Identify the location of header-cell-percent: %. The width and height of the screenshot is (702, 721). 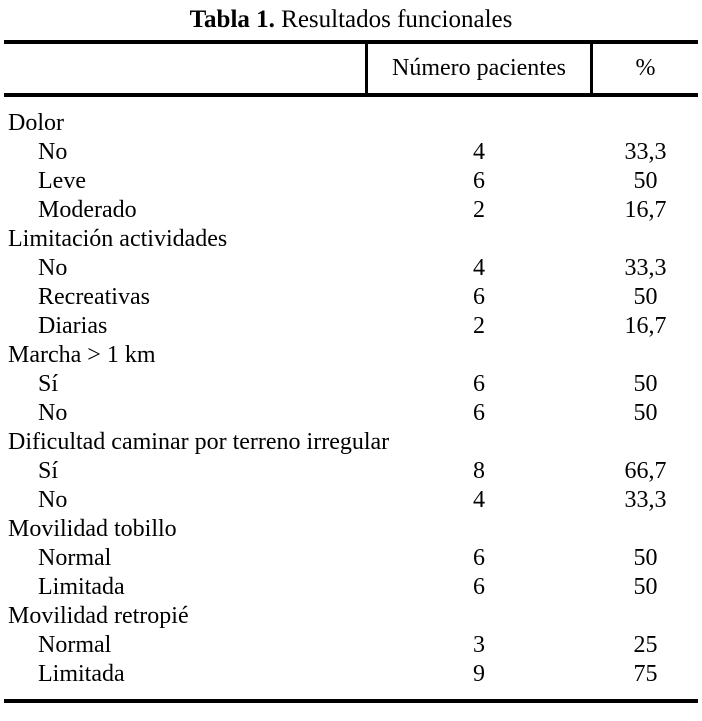
(645, 68).